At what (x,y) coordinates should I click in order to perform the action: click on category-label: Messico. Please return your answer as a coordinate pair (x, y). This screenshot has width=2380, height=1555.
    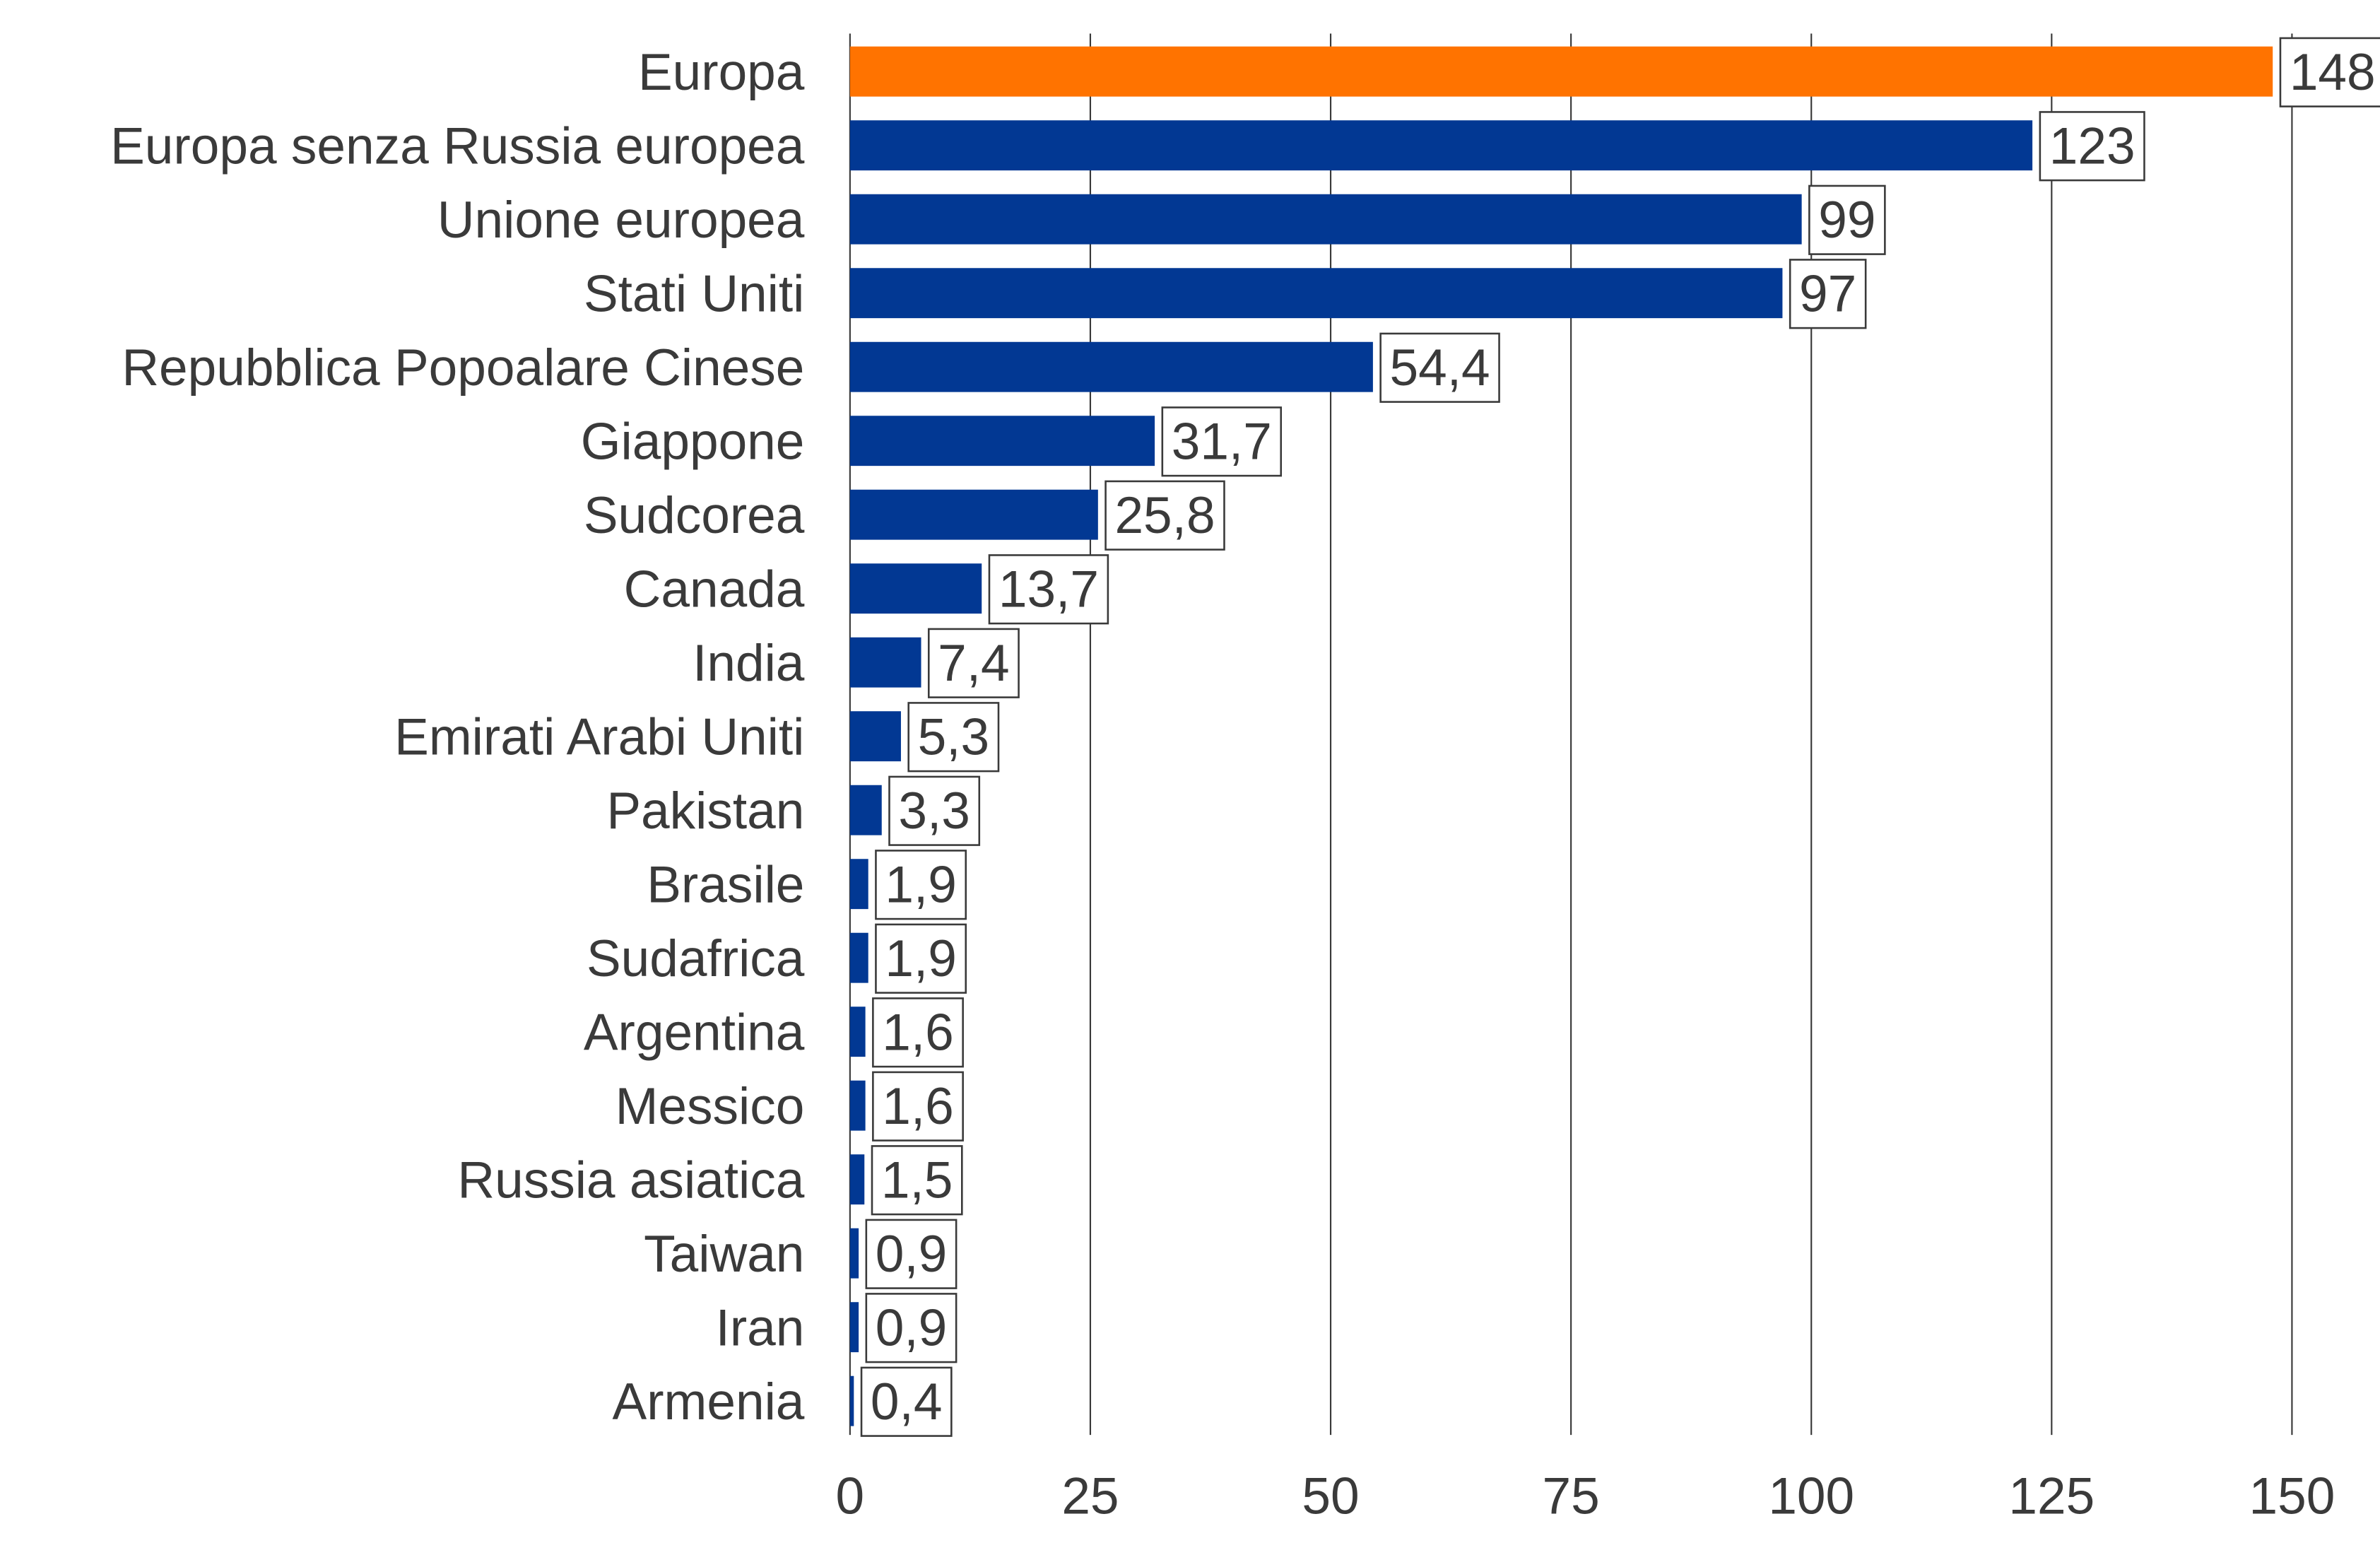
    Looking at the image, I should click on (710, 1106).